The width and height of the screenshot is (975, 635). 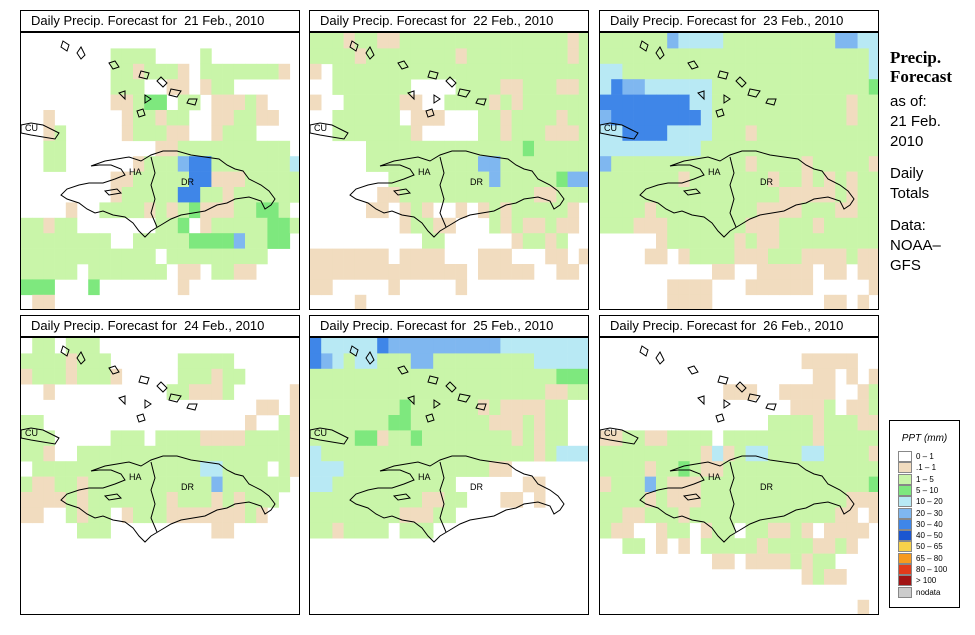 What do you see at coordinates (929, 502) in the screenshot?
I see `legend-label: 10 – 20` at bounding box center [929, 502].